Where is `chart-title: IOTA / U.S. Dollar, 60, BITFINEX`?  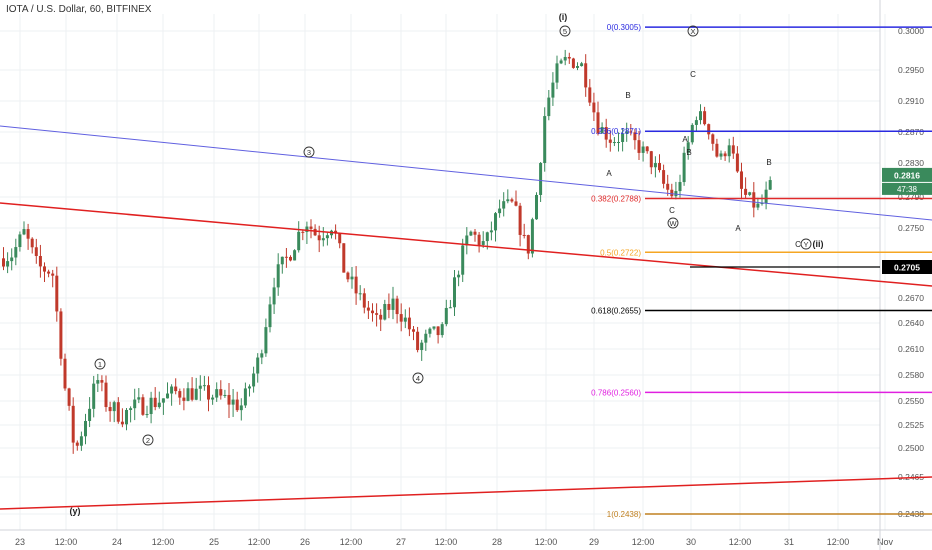 chart-title: IOTA / U.S. Dollar, 60, BITFINEX is located at coordinates (79, 9).